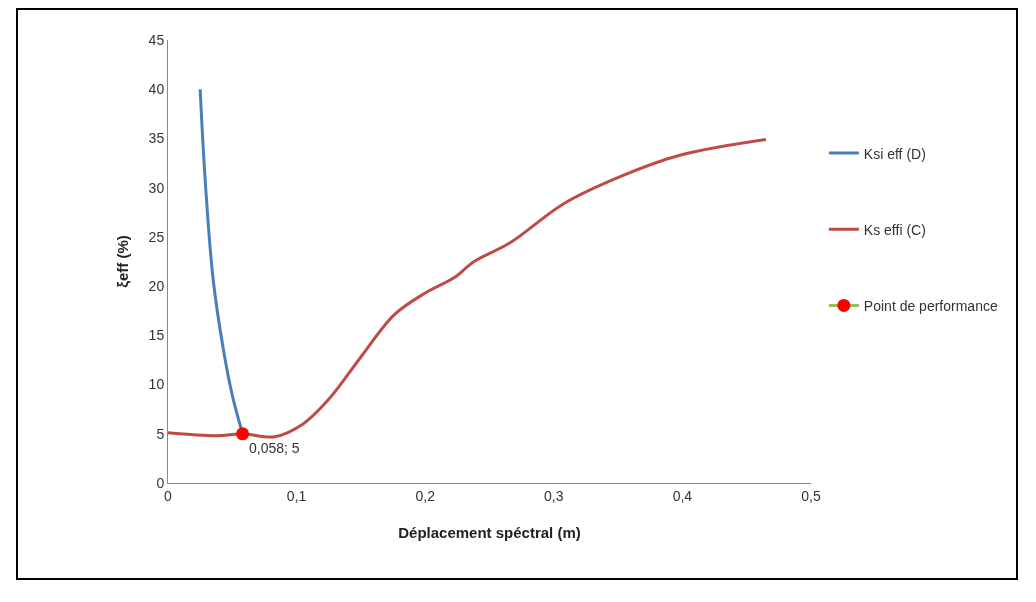 Image resolution: width=1036 pixels, height=602 pixels. Describe the element at coordinates (894, 229) in the screenshot. I see `legend-label: Ks effi (C)` at that location.